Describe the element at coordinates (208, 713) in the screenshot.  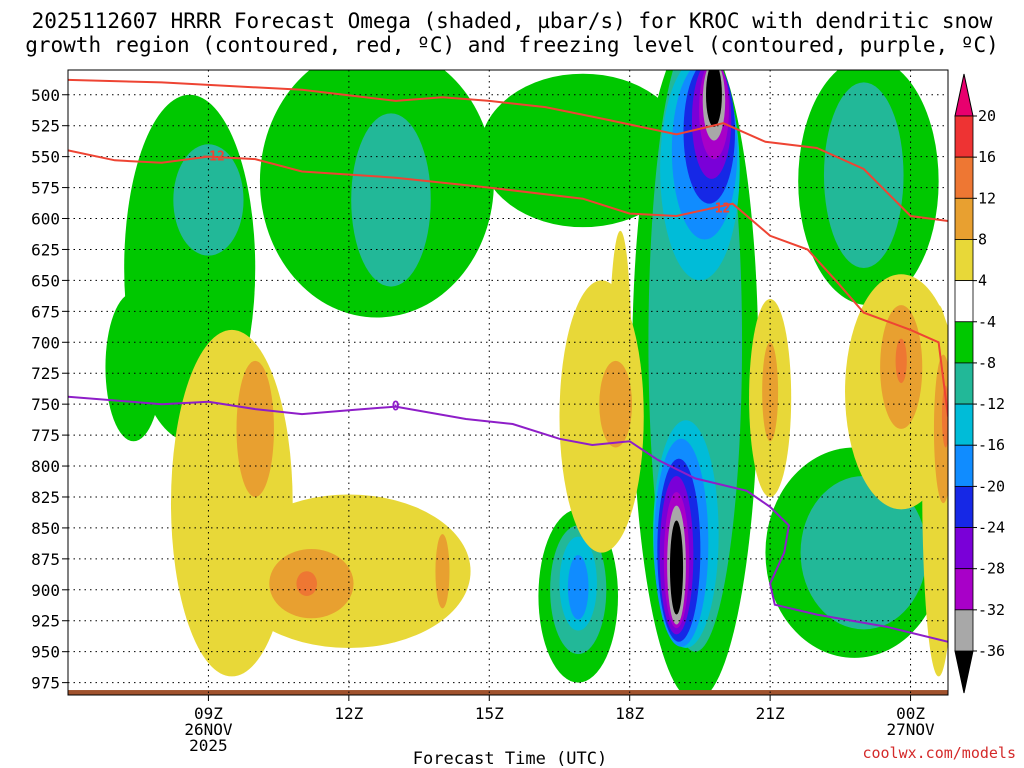
I see `x-tick-label: 09Z` at that location.